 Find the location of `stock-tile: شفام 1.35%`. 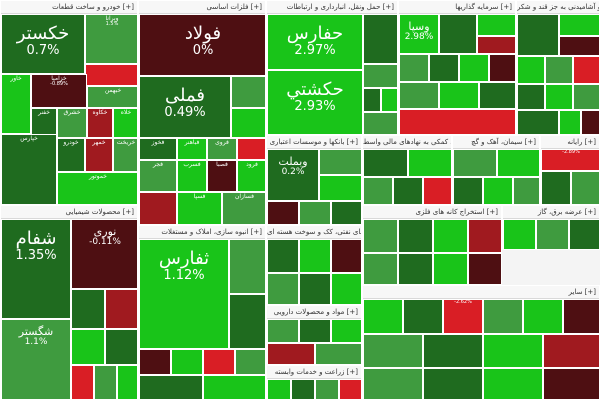

stock-tile: شفام 1.35% is located at coordinates (36, 269).